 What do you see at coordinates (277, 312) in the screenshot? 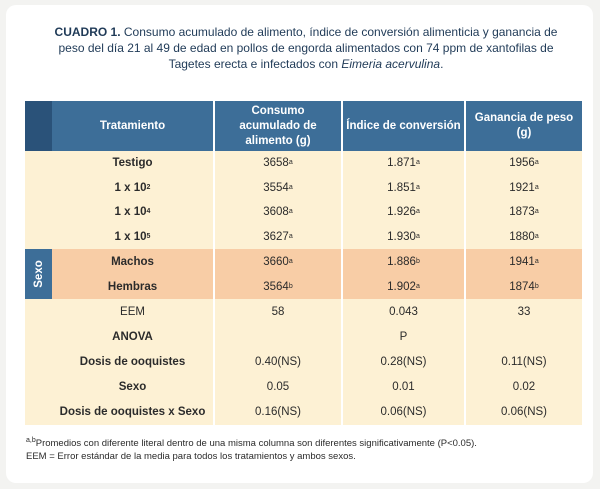
I see `consumo-value: 58` at bounding box center [277, 312].